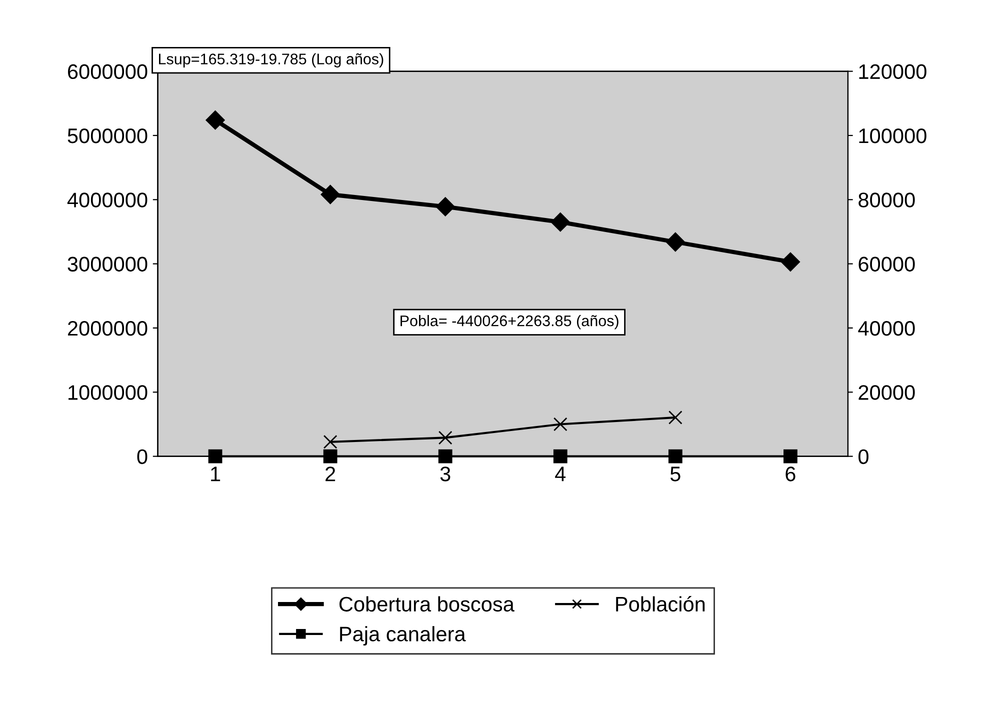 The image size is (986, 713). I want to click on x-tick-label: 1, so click(215, 474).